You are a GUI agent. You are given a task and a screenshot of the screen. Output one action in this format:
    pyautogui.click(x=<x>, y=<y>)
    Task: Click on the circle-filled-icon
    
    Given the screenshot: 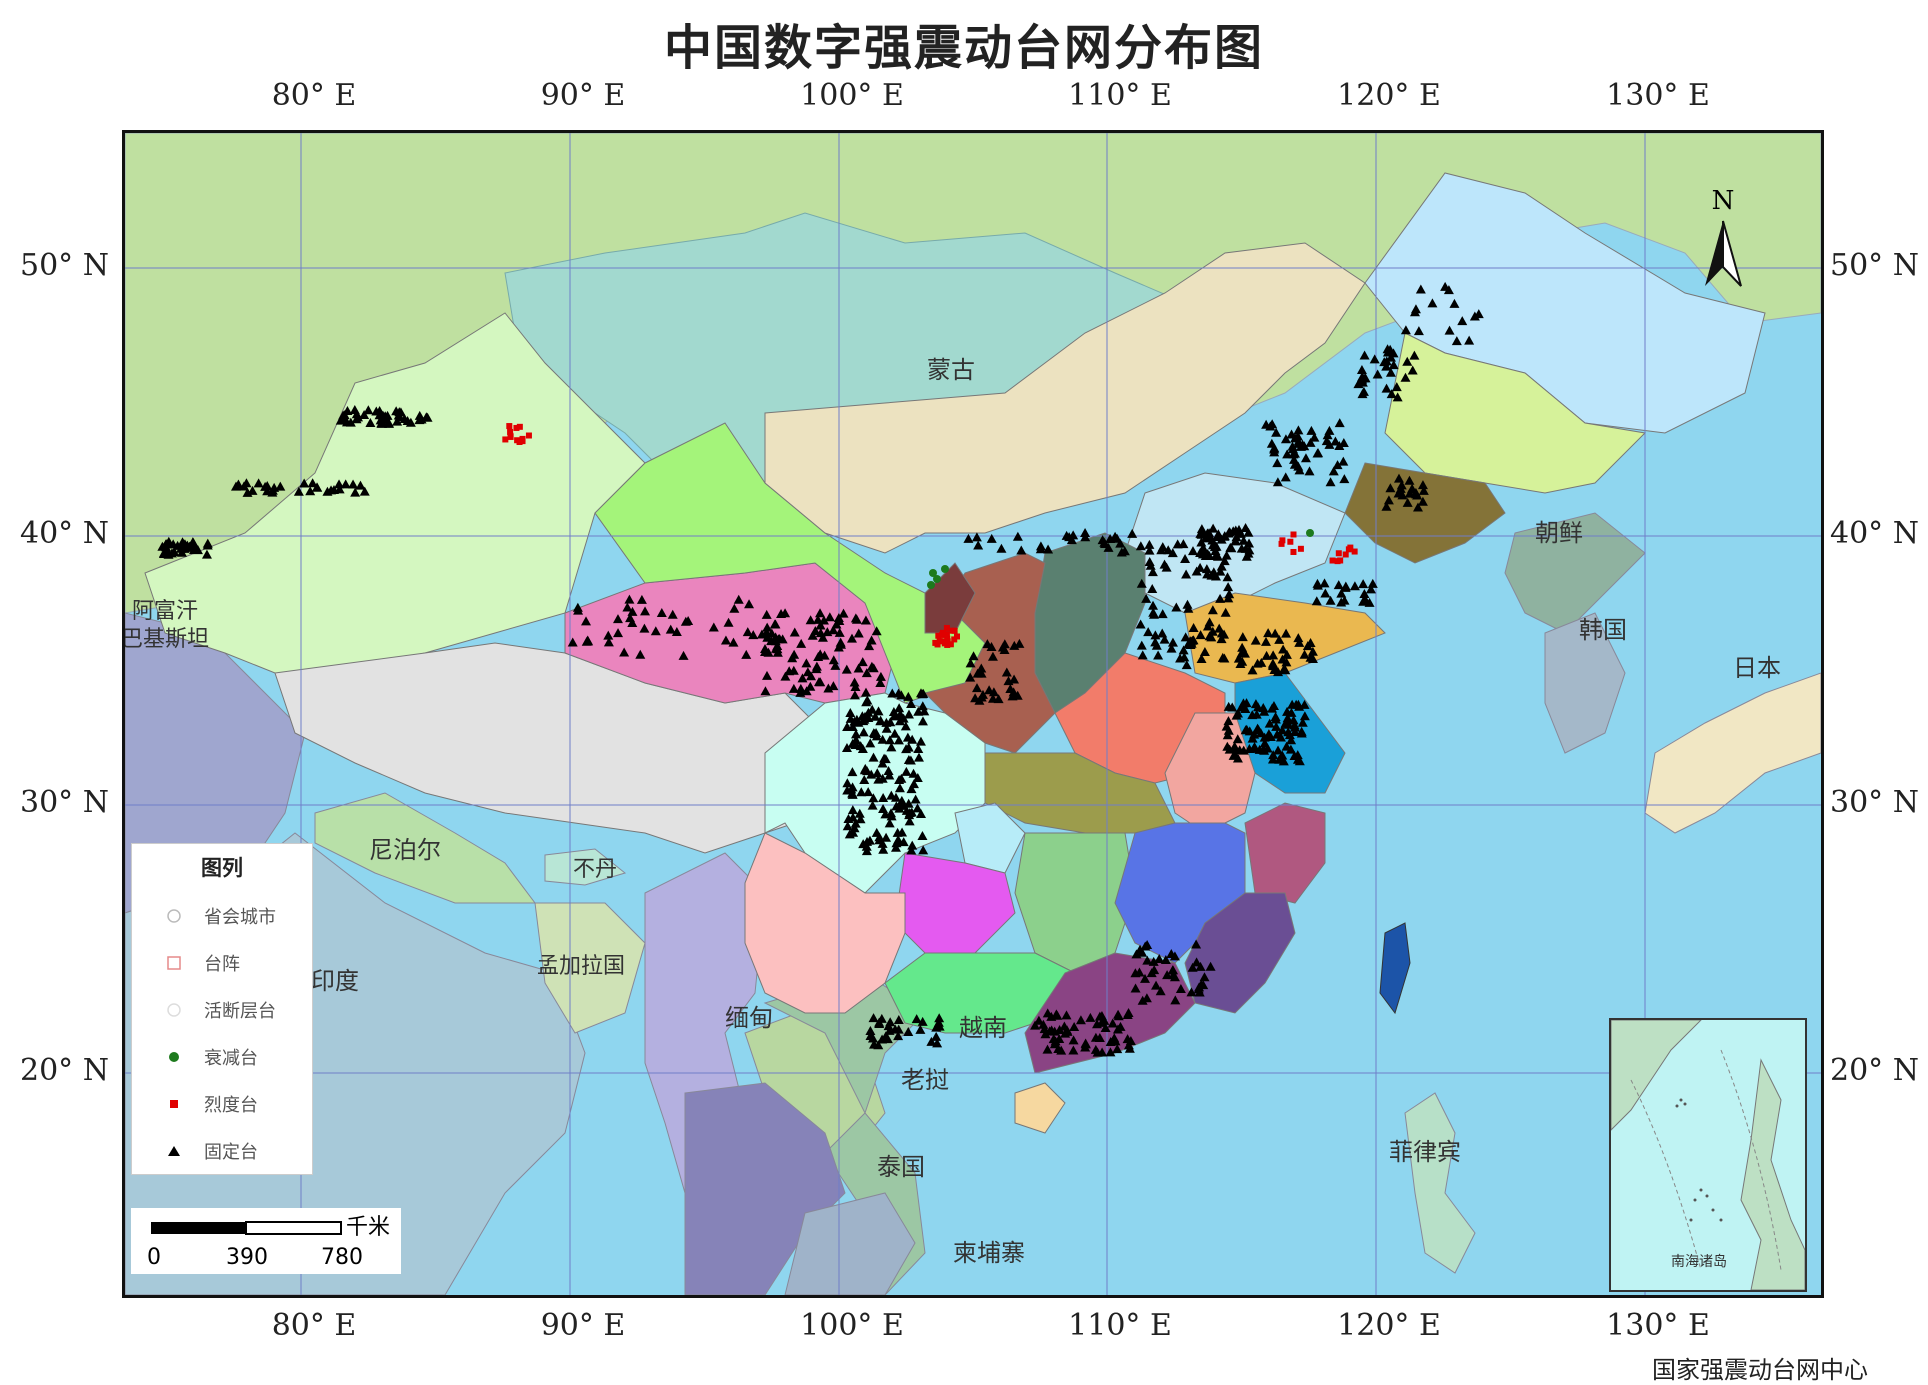 What is the action you would take?
    pyautogui.click(x=174, y=1057)
    